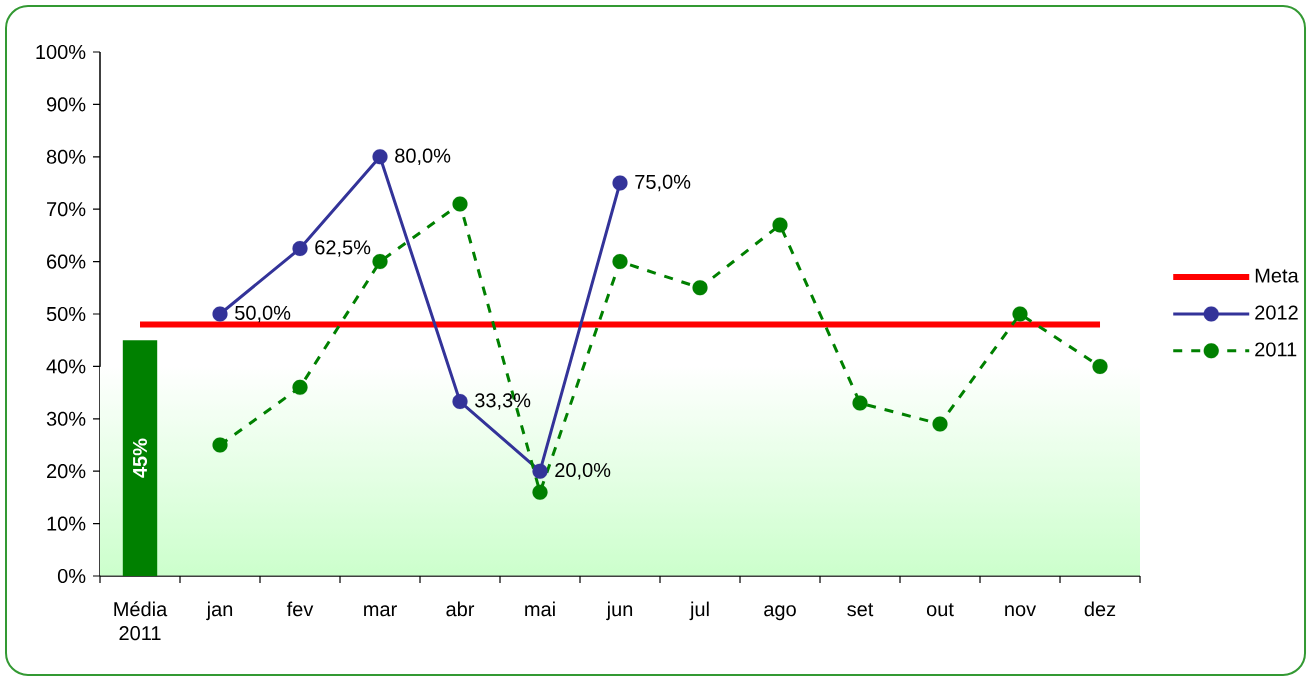  Describe the element at coordinates (66, 104) in the screenshot. I see `y-tick-label: 90%` at that location.